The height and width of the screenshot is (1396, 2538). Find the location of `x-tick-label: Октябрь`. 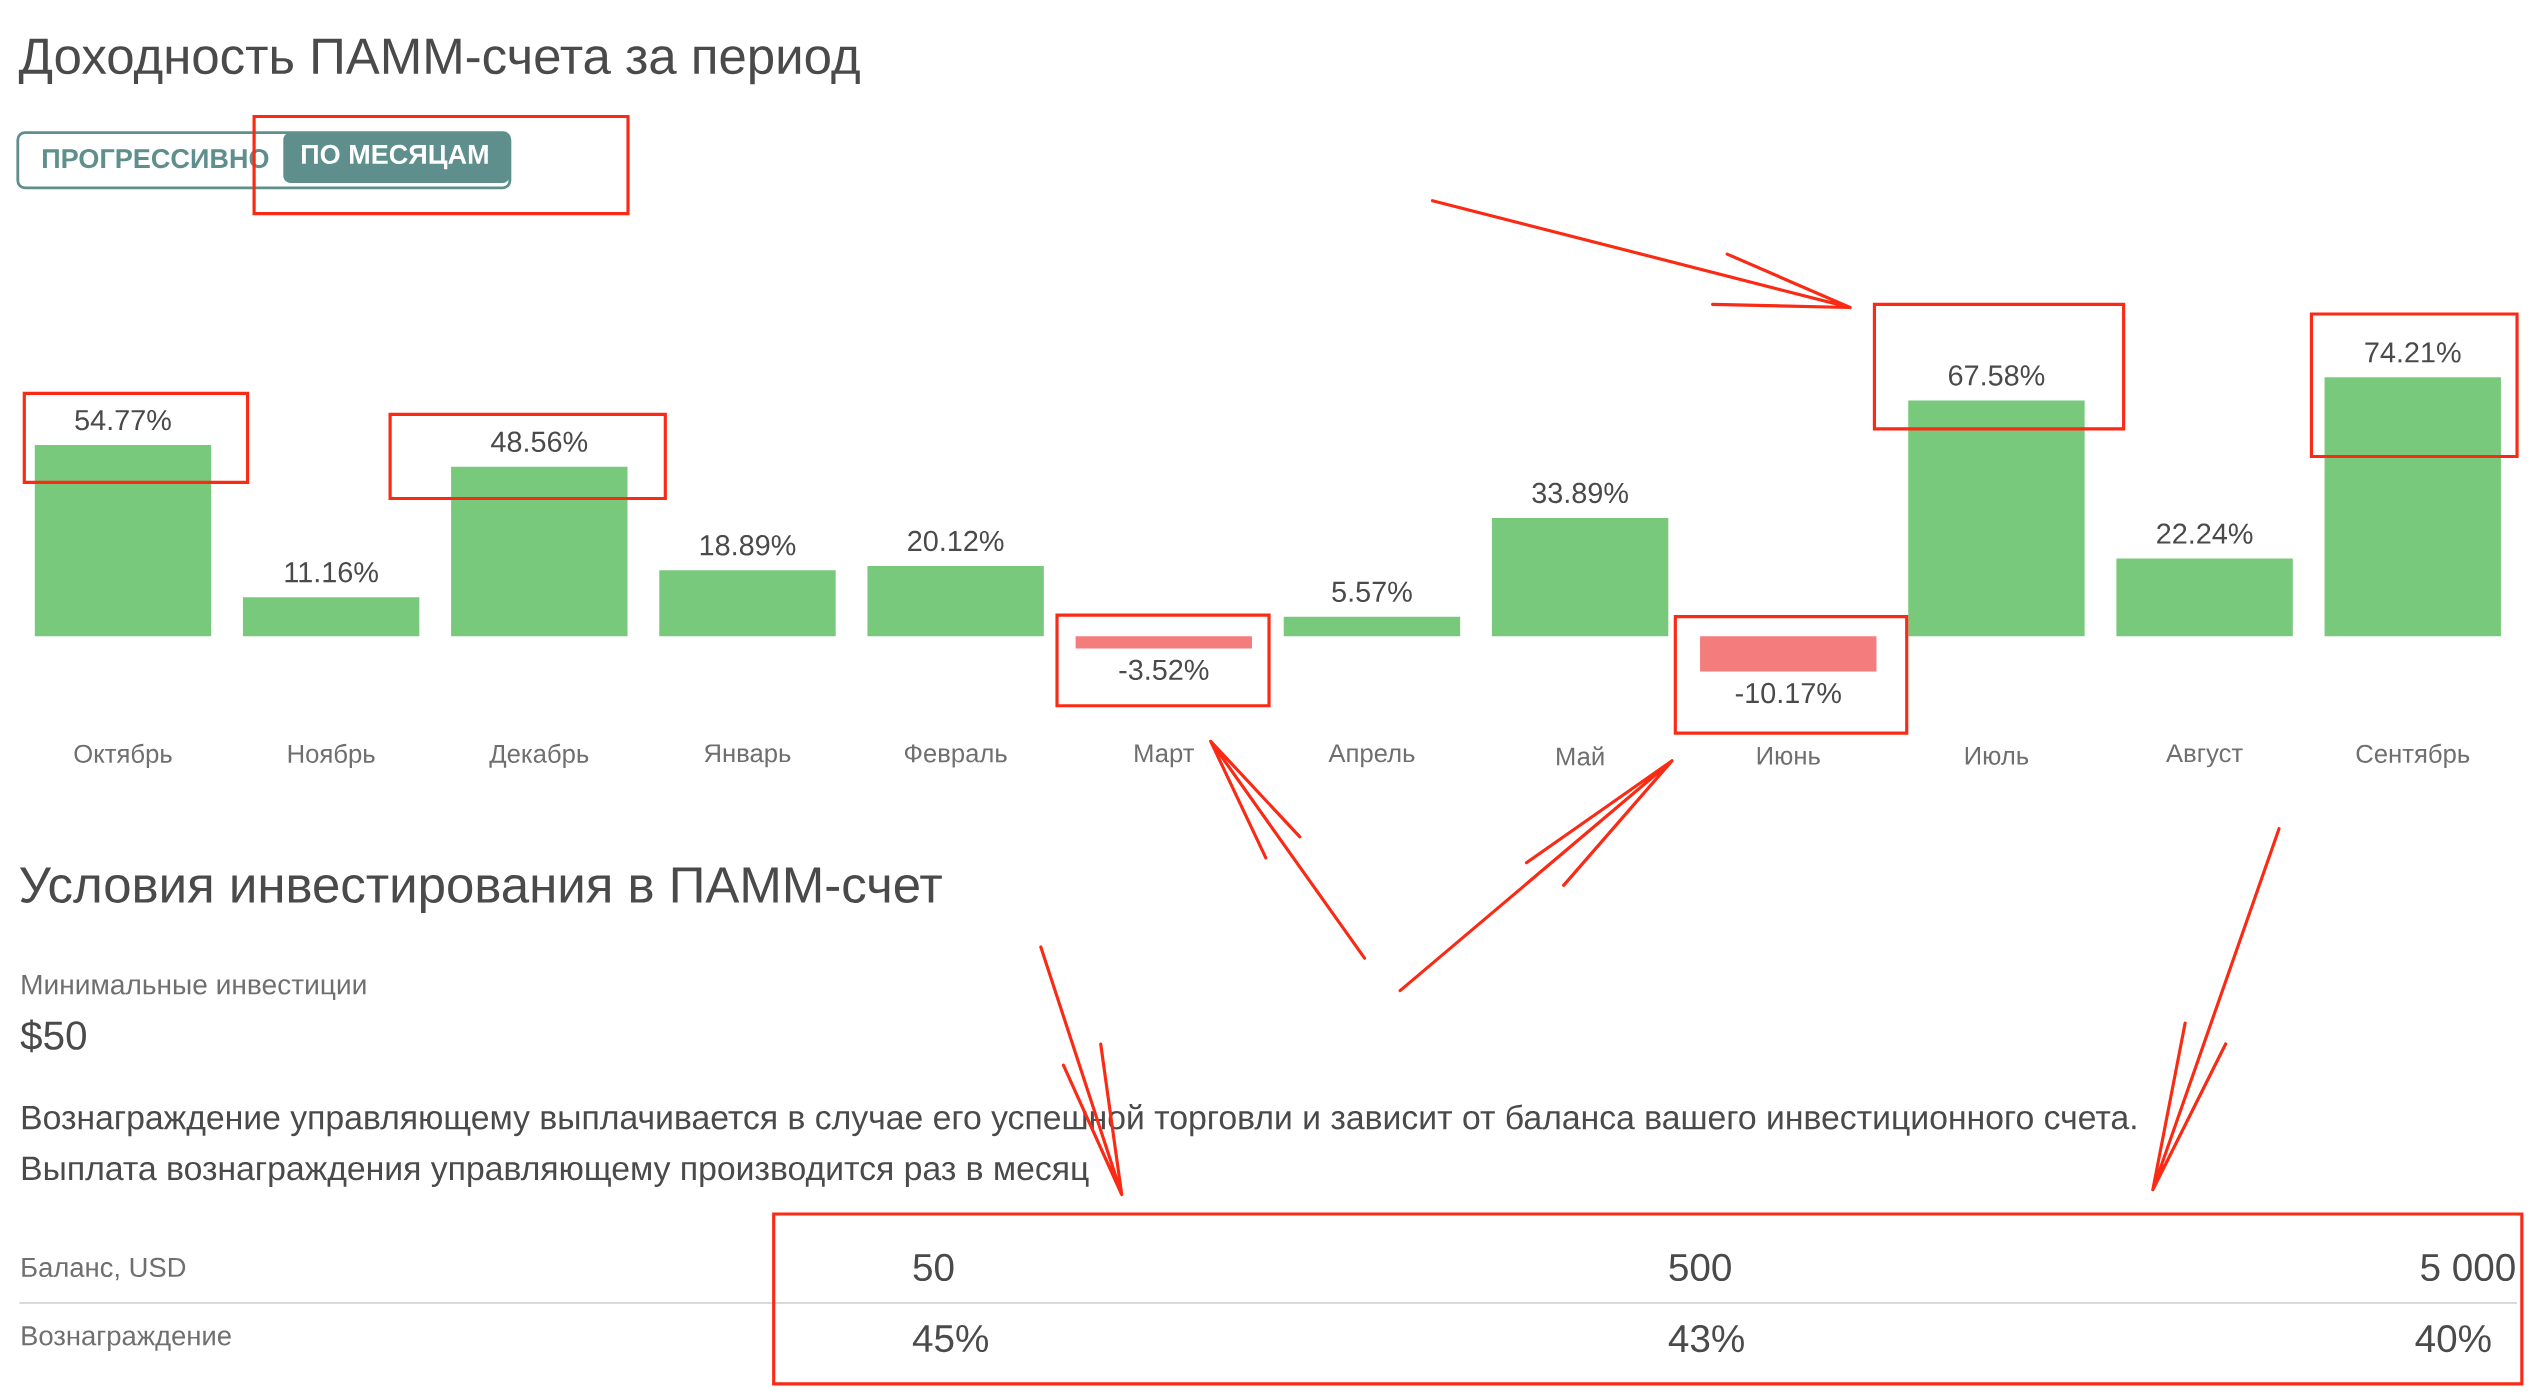

x-tick-label: Октябрь is located at coordinates (123, 755).